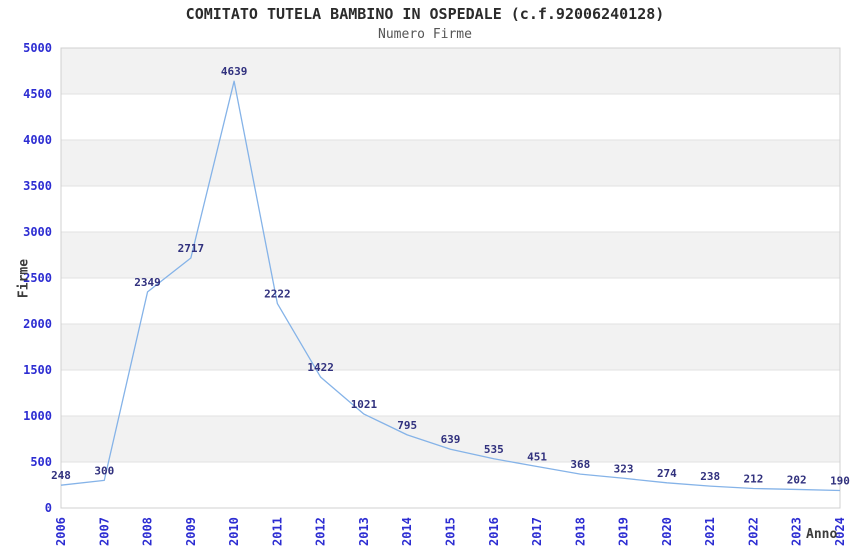  Describe the element at coordinates (191, 248) in the screenshot. I see `data-label: 2717` at that location.